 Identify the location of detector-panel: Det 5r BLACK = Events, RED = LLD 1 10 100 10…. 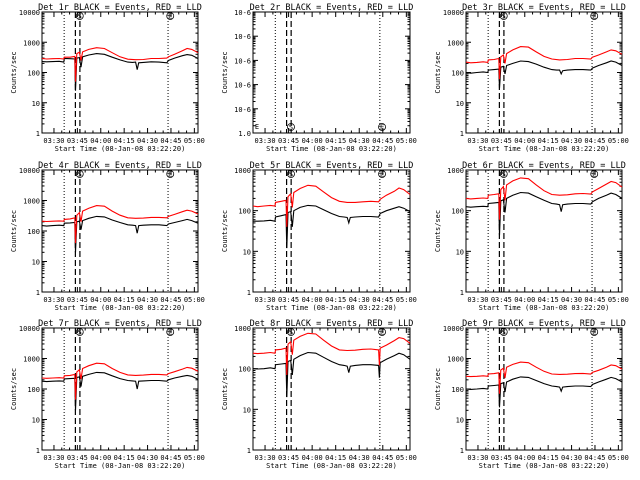
(319, 236).